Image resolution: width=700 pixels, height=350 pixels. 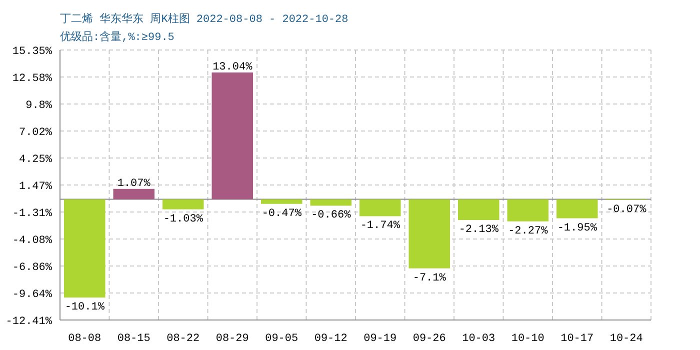 I want to click on x-tick-label: 09-26, so click(x=429, y=339).